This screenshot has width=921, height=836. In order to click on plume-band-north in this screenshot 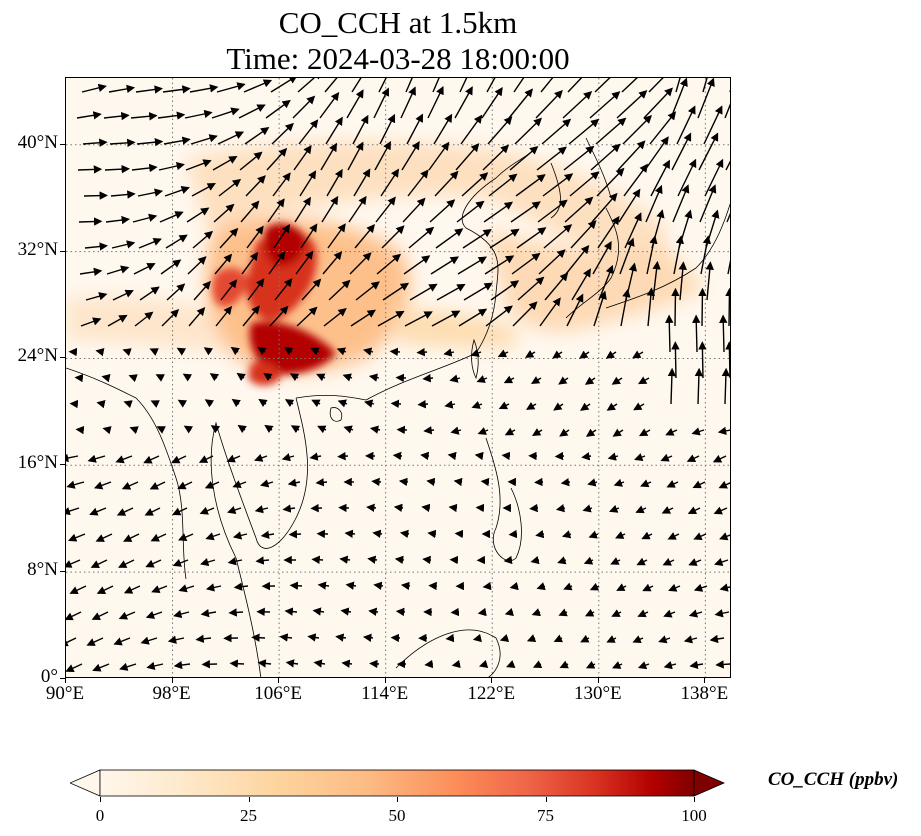, I will do `click(426, 204)`.